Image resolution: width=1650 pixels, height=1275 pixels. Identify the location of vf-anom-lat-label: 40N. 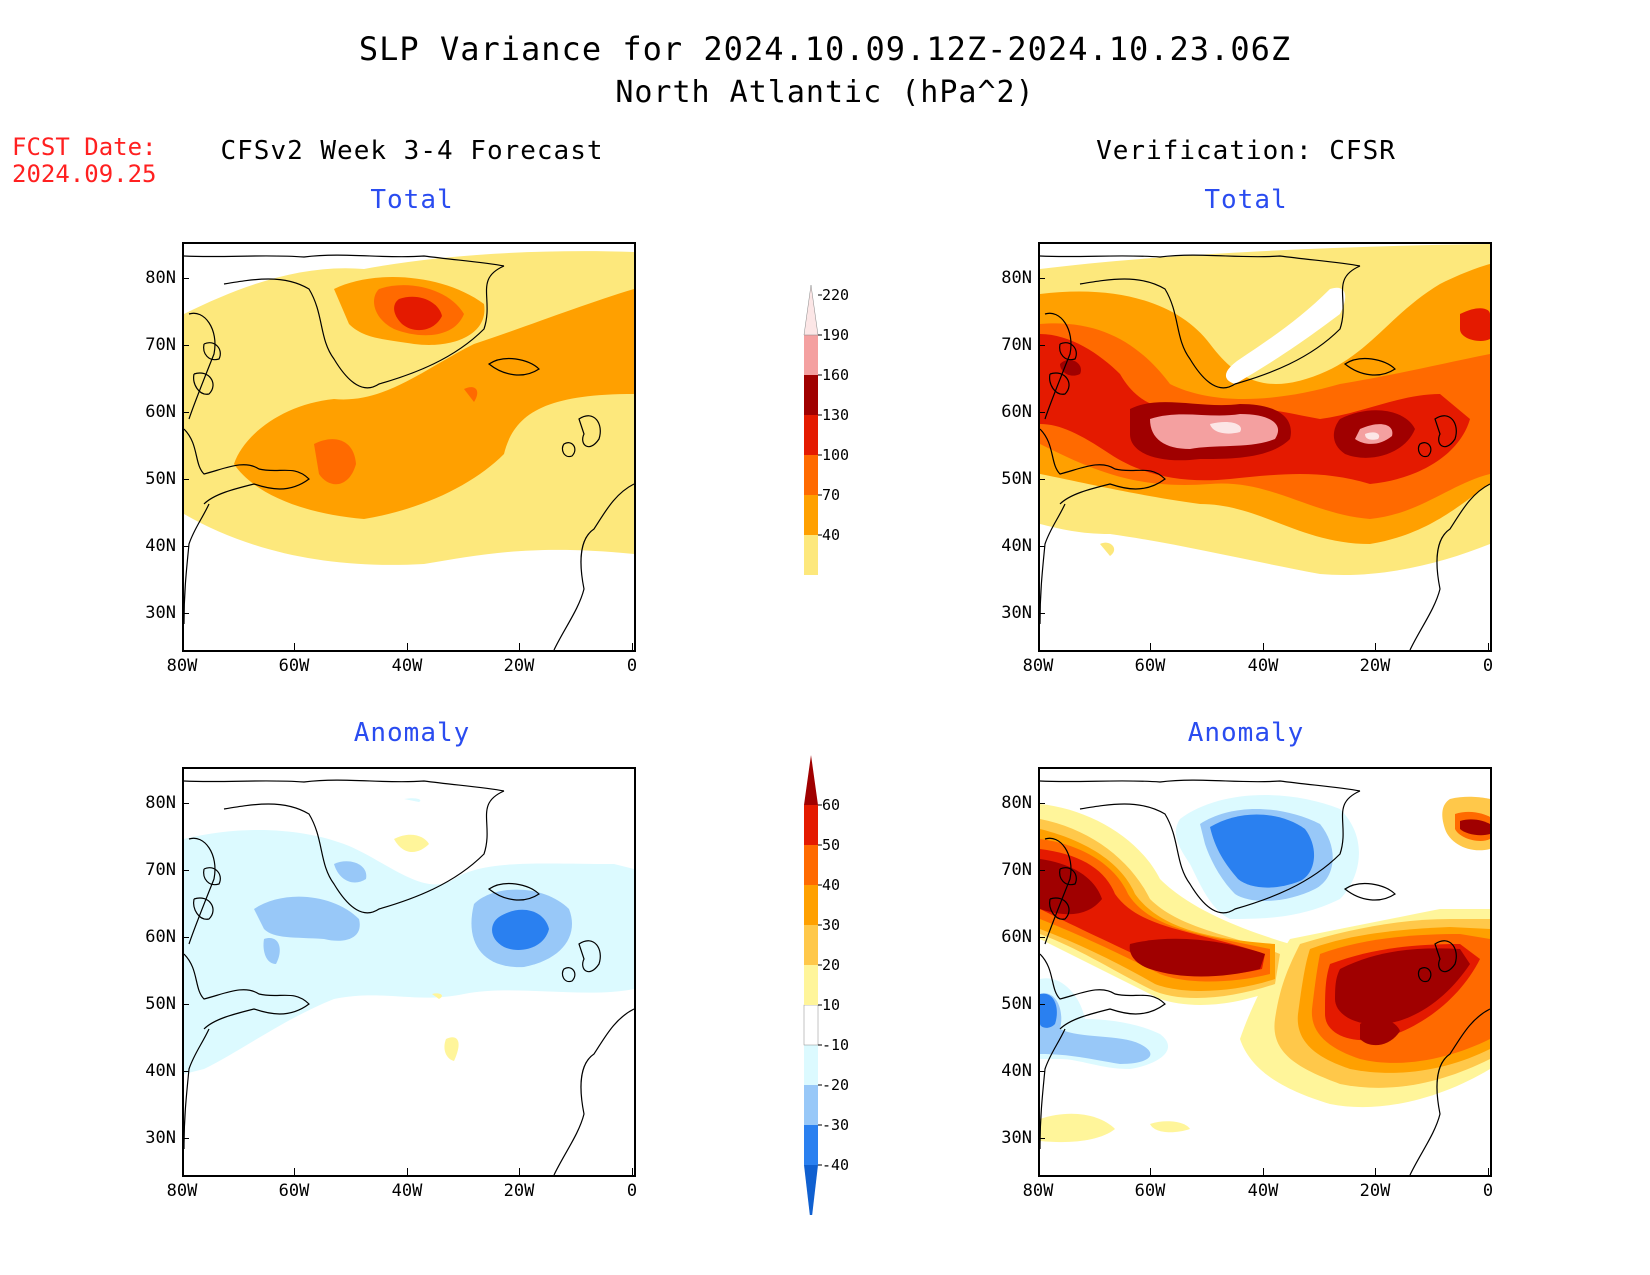
(1016, 1071).